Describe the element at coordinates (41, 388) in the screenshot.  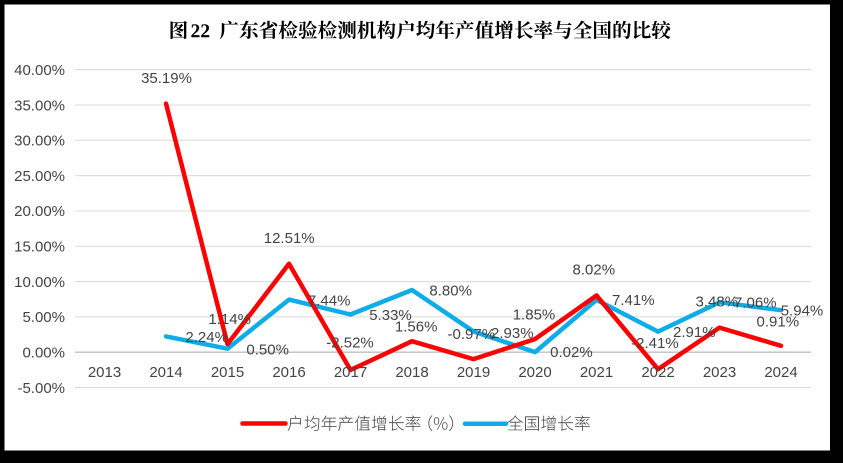
I see `svg-text: -5.00%` at that location.